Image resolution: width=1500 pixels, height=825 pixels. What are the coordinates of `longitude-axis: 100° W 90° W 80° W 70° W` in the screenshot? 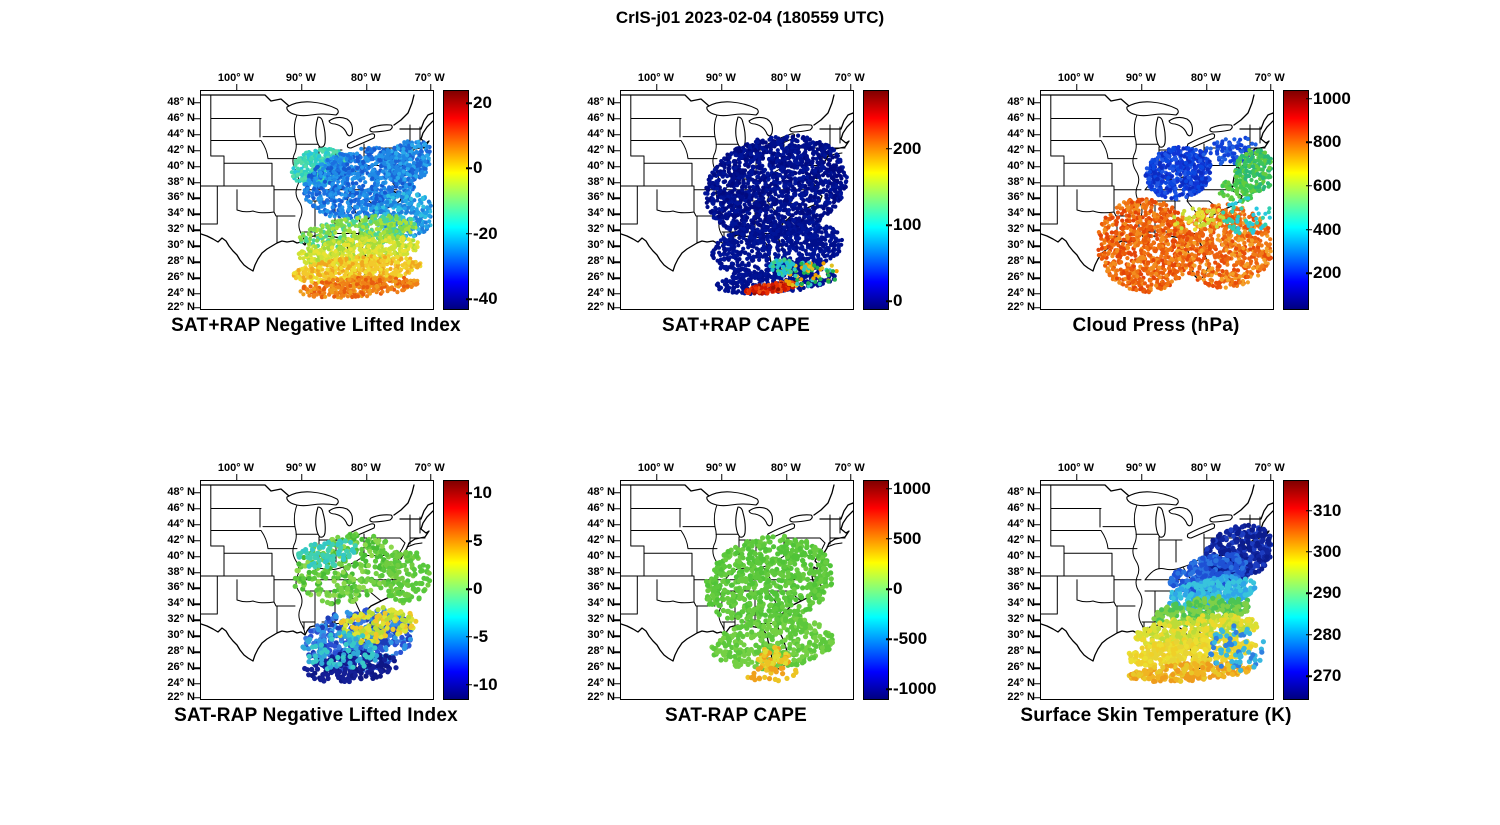 It's located at (322, 74).